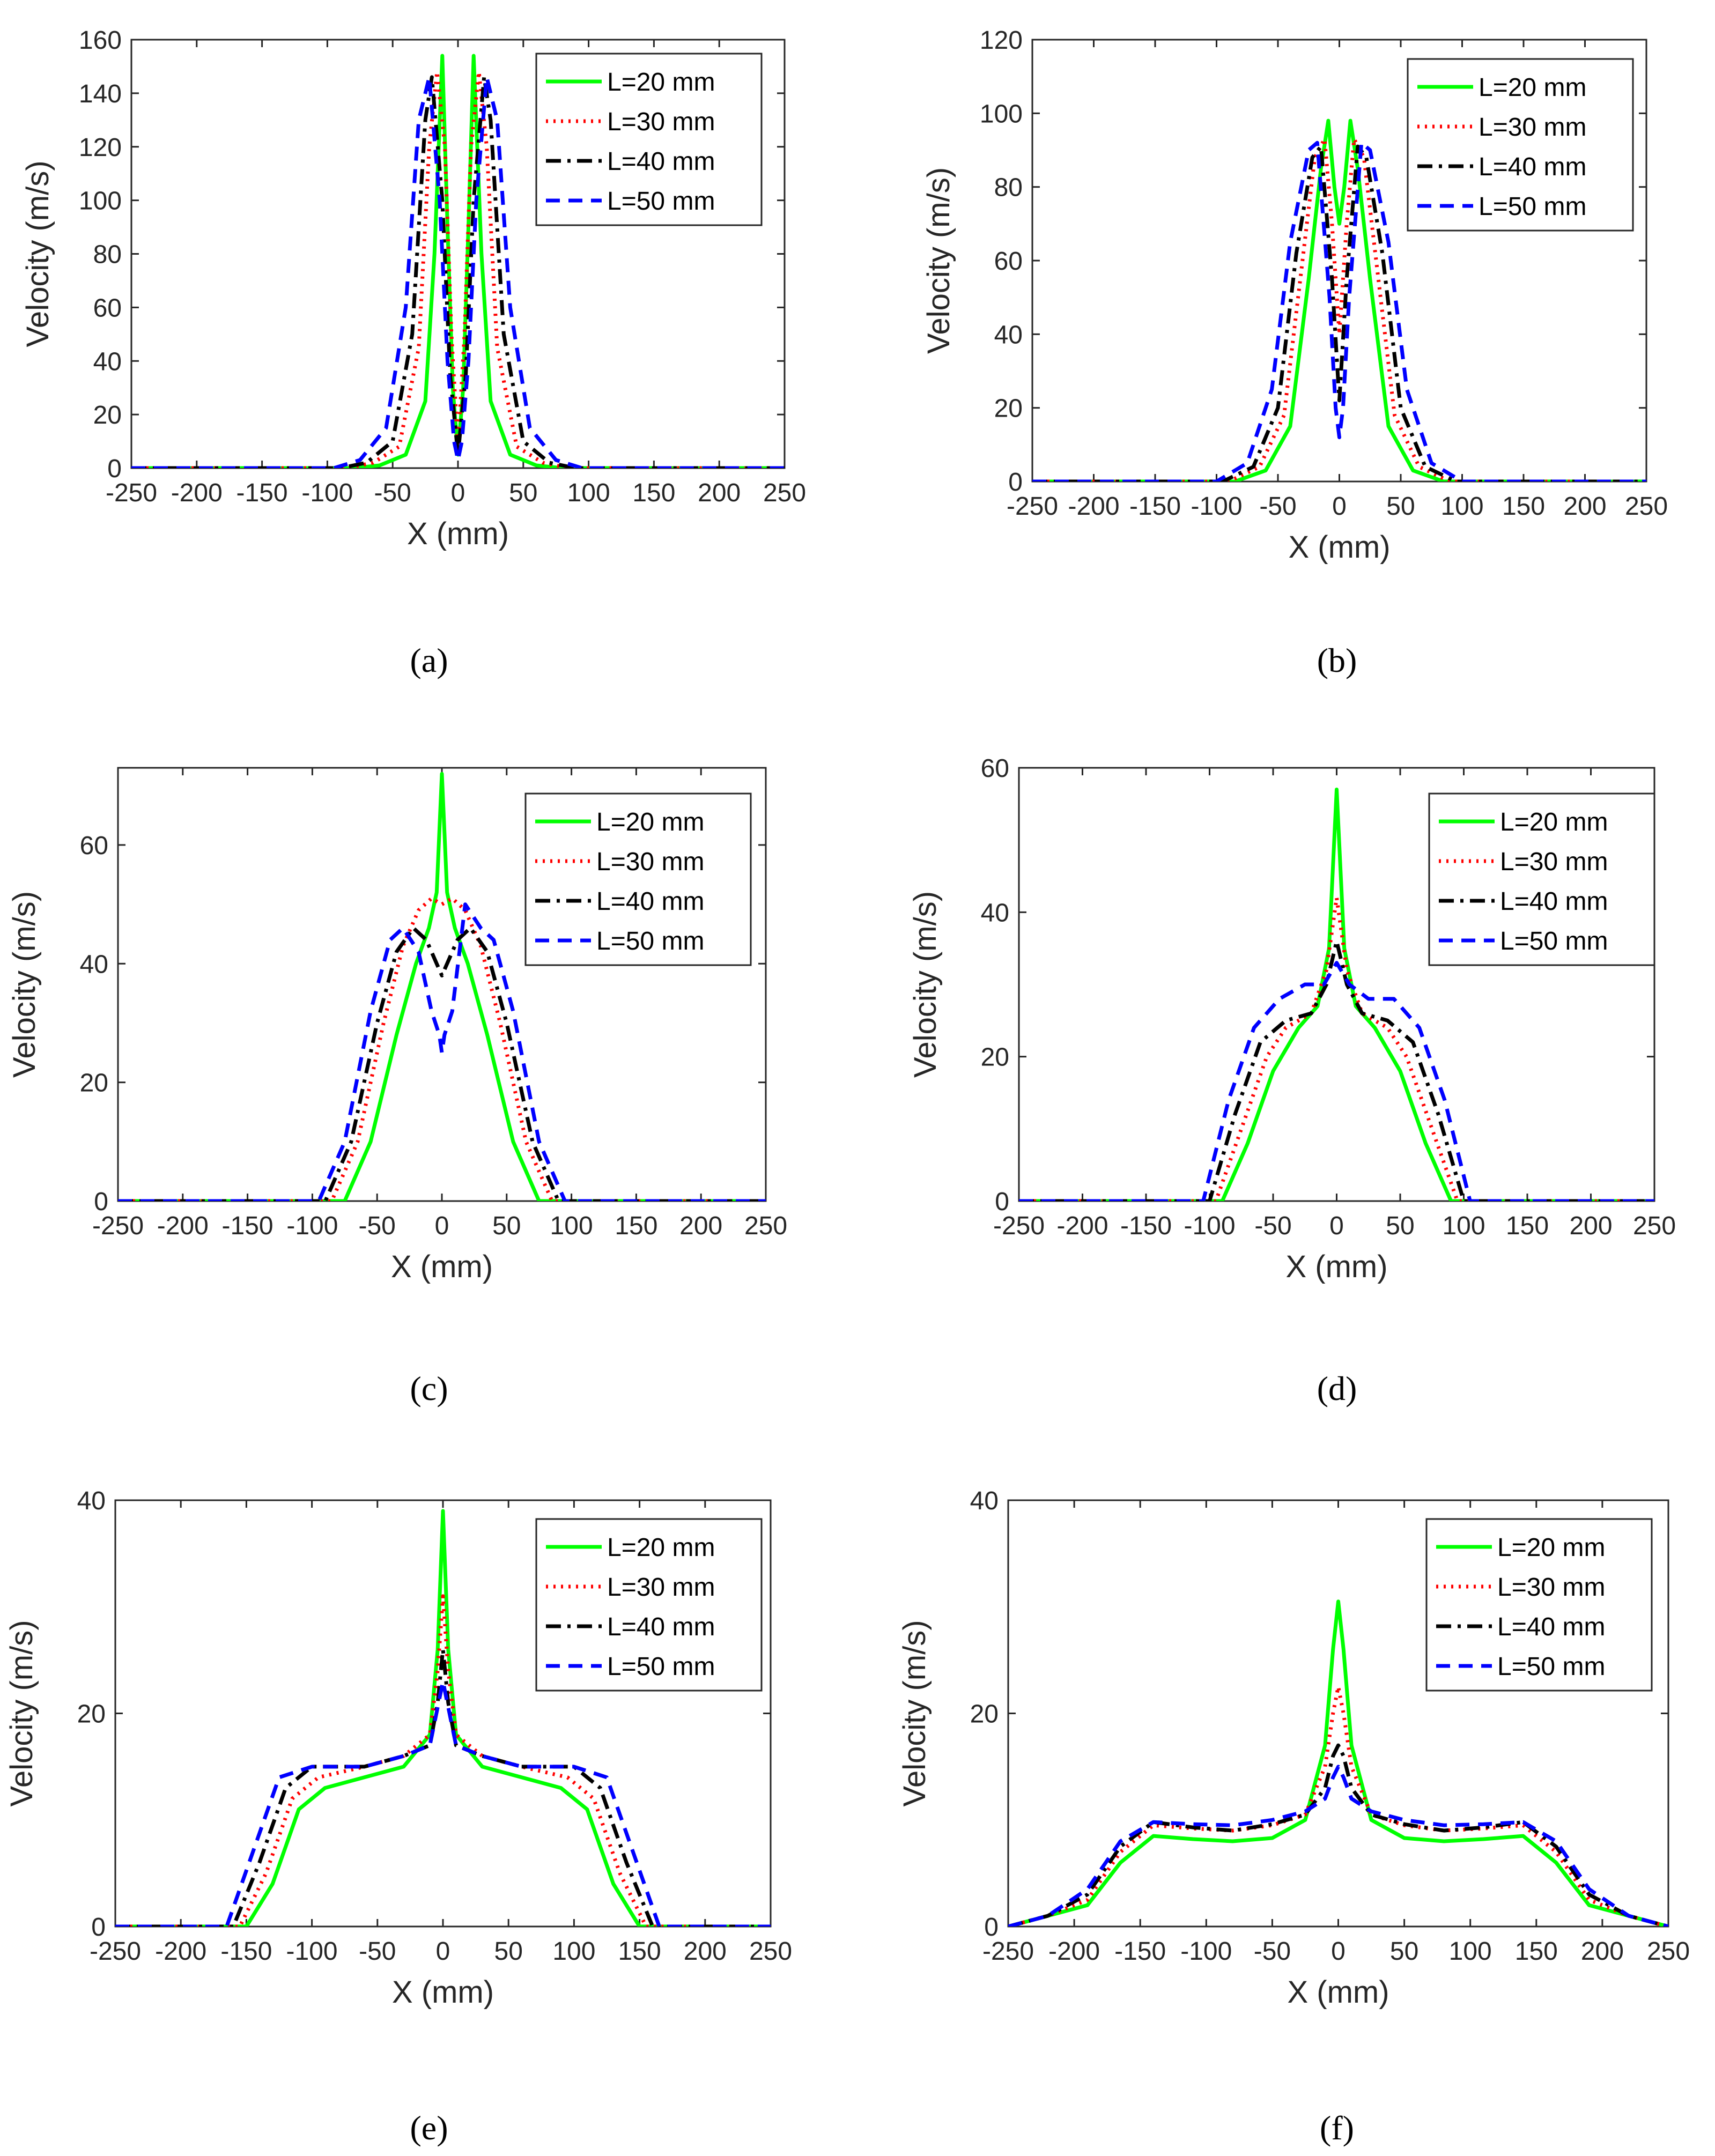 The width and height of the screenshot is (1715, 2156). What do you see at coordinates (429, 1388) in the screenshot?
I see `panel-caption: (c)` at bounding box center [429, 1388].